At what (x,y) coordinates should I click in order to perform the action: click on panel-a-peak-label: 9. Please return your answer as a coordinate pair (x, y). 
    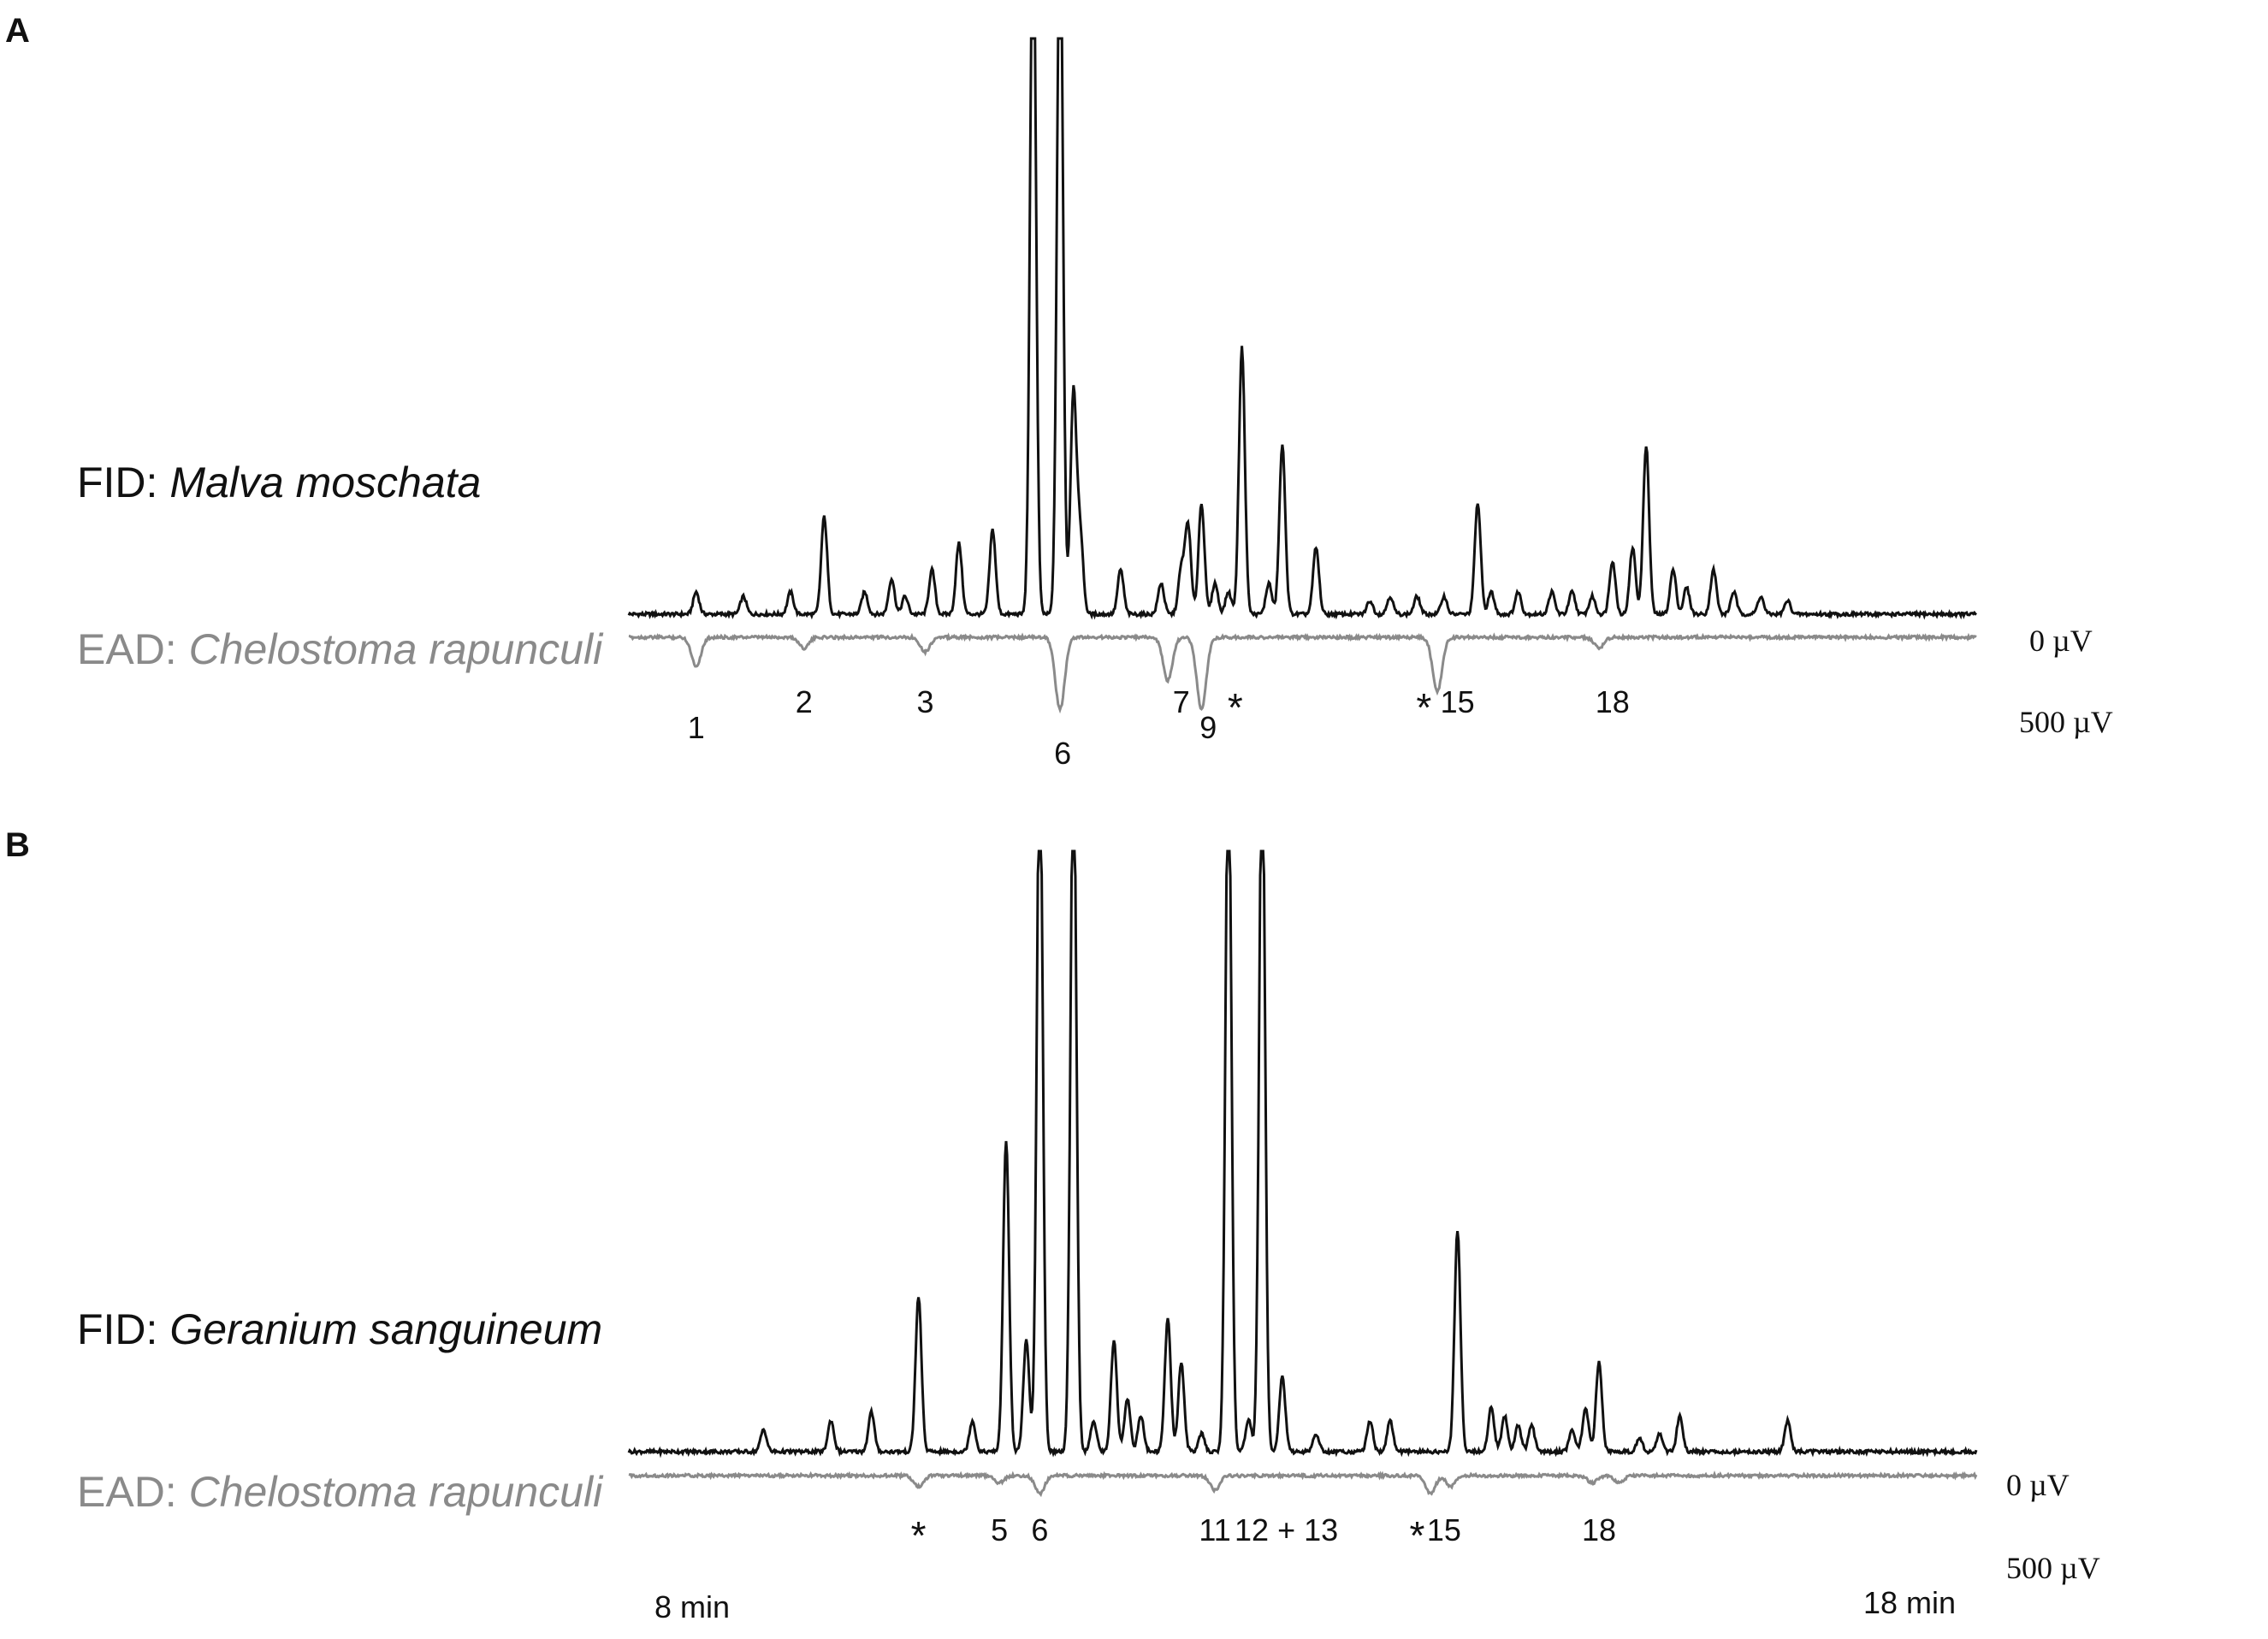
    Looking at the image, I should click on (1208, 727).